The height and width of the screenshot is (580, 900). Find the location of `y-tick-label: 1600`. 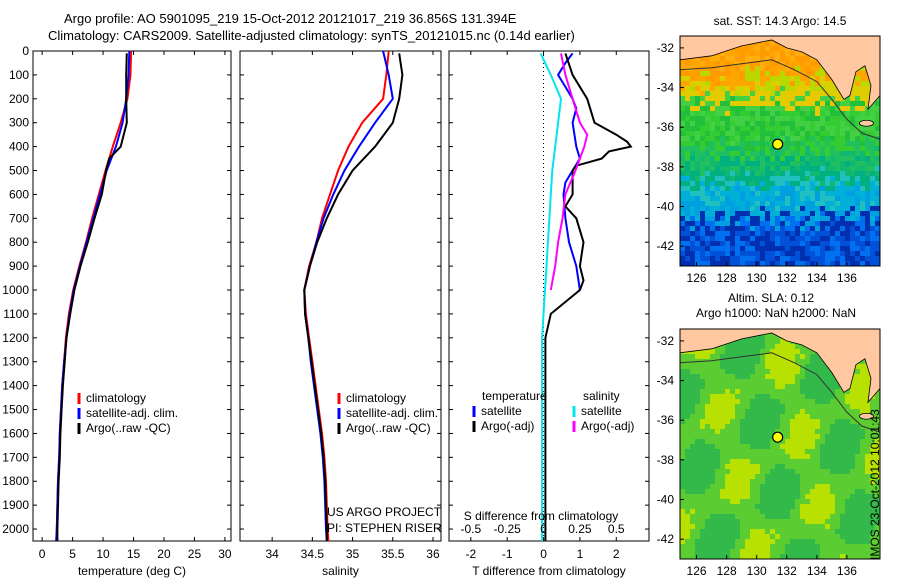

y-tick-label: 1600 is located at coordinates (15, 433).